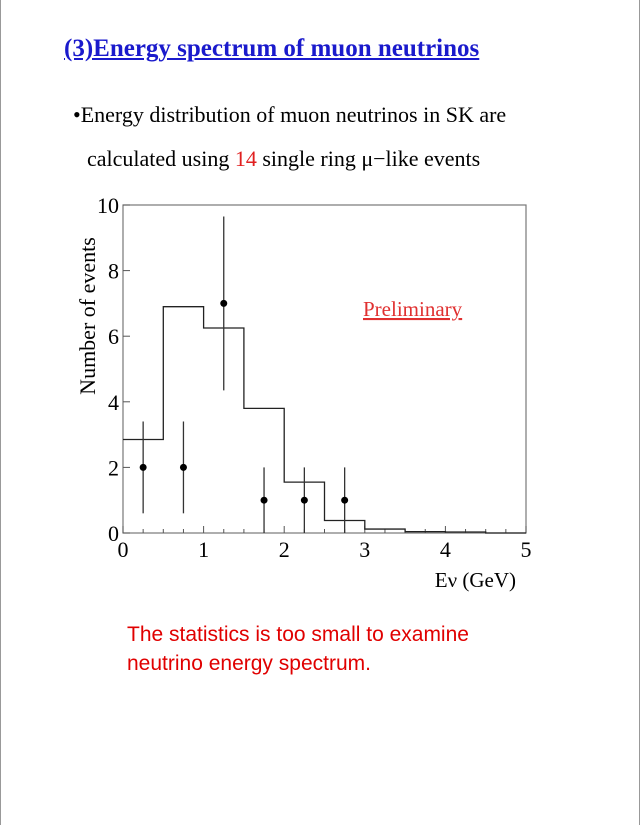 Image resolution: width=640 pixels, height=825 pixels. Describe the element at coordinates (298, 634) in the screenshot. I see `conclusion-line-1: The statistics is too small to examine` at that location.